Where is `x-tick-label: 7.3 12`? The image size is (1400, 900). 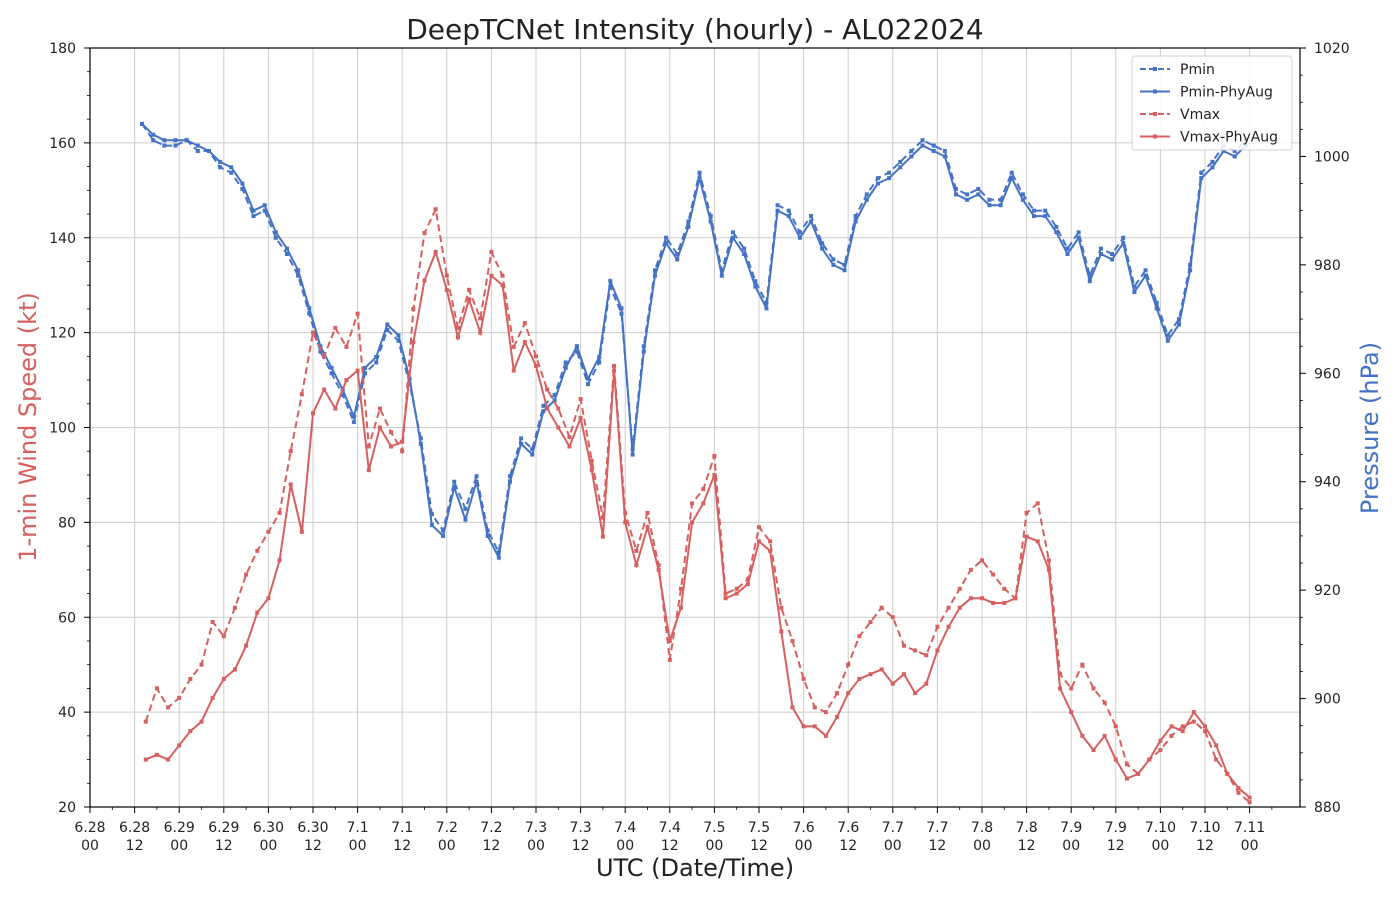 x-tick-label: 7.3 12 is located at coordinates (580, 837).